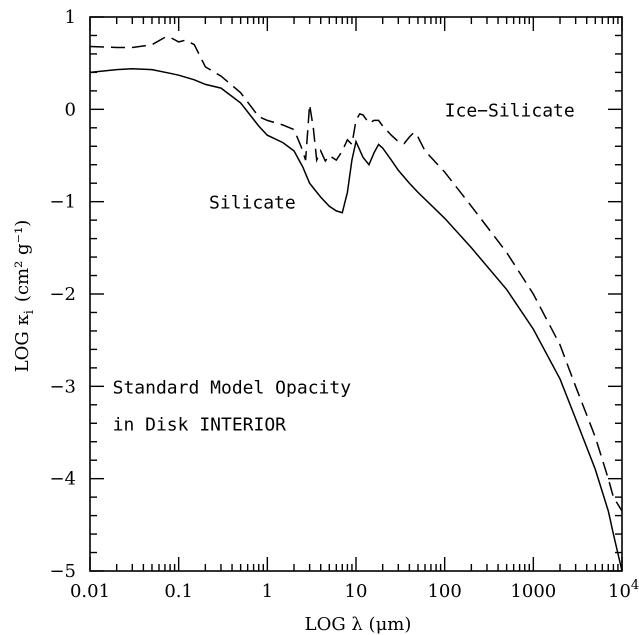 Image resolution: width=639 pixels, height=635 pixels. I want to click on x-axis-title-text: LOG λ (μm), so click(358, 624).